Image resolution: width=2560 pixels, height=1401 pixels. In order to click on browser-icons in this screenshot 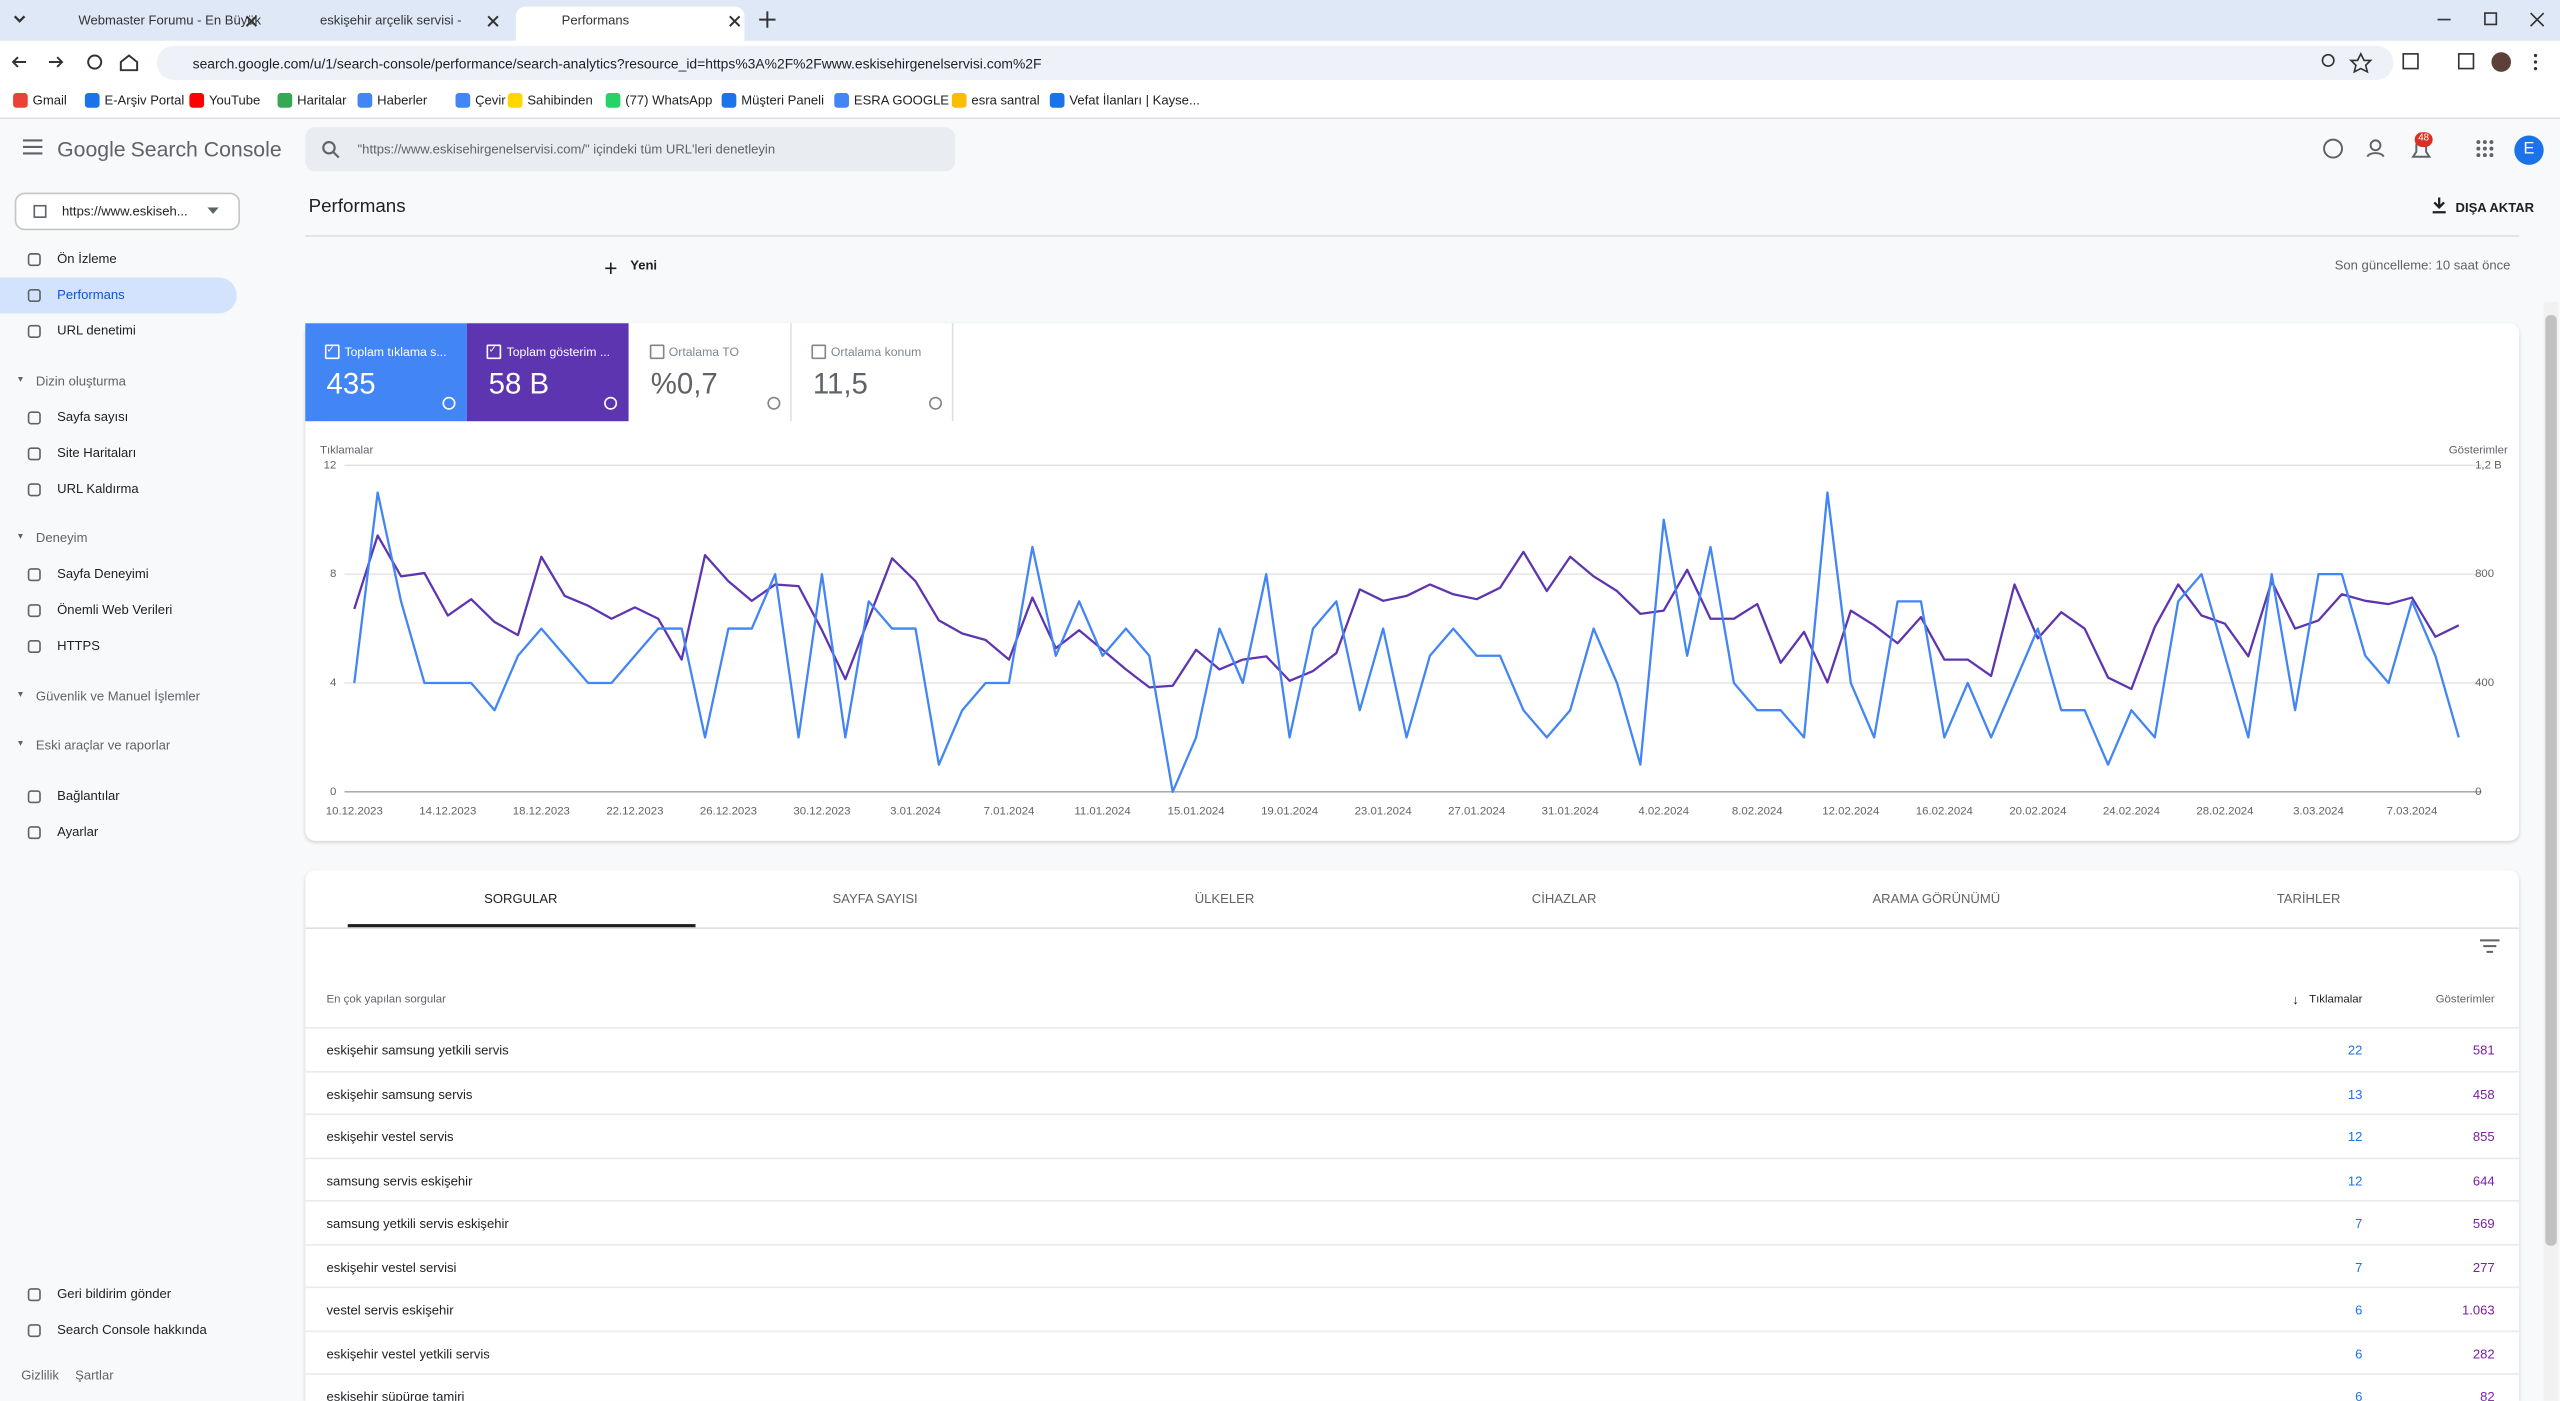, I will do `click(2432, 62)`.